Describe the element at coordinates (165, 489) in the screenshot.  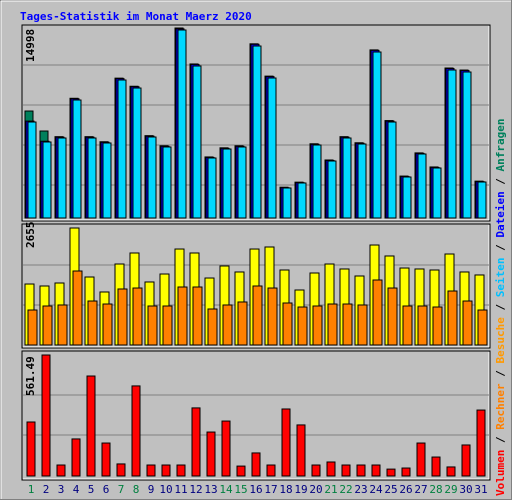
I see `x-tick-label: 10` at that location.